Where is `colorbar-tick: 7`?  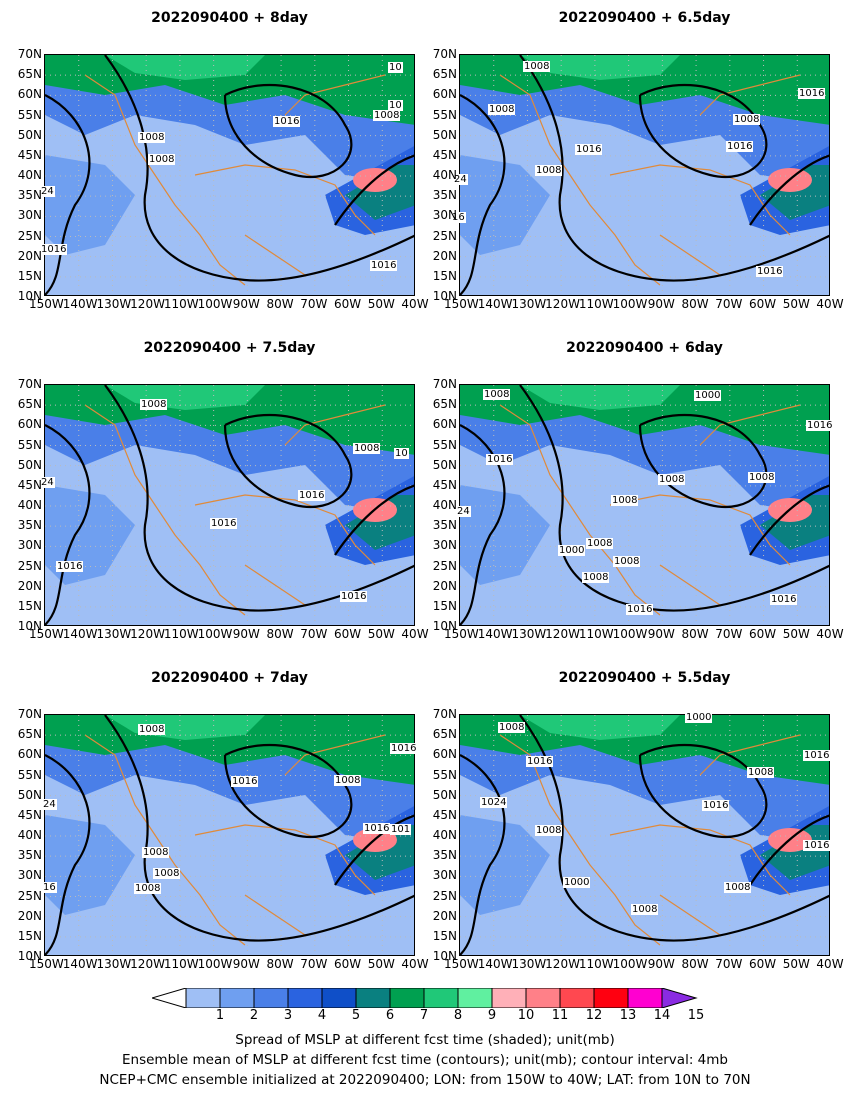
colorbar-tick: 7 is located at coordinates (424, 1015).